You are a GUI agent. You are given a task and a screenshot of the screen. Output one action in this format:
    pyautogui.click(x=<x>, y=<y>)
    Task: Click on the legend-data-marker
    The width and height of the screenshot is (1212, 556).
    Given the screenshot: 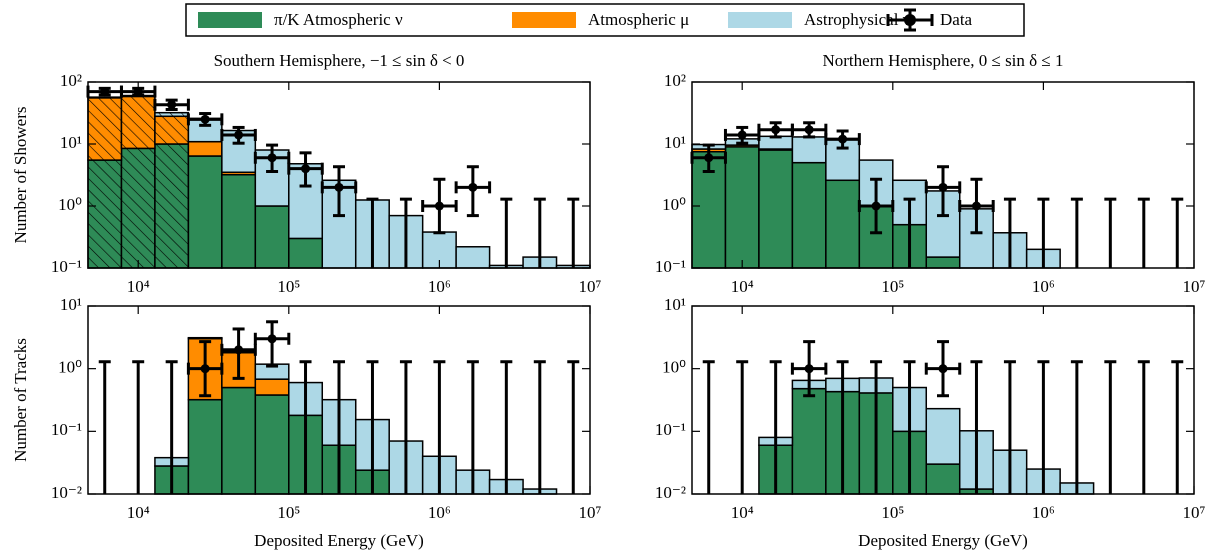 What is the action you would take?
    pyautogui.click(x=910, y=20)
    